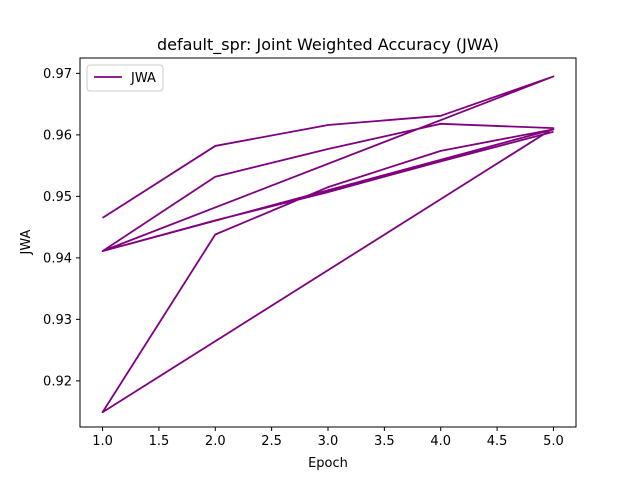  I want to click on y-tick-label: 0.95, so click(57, 197).